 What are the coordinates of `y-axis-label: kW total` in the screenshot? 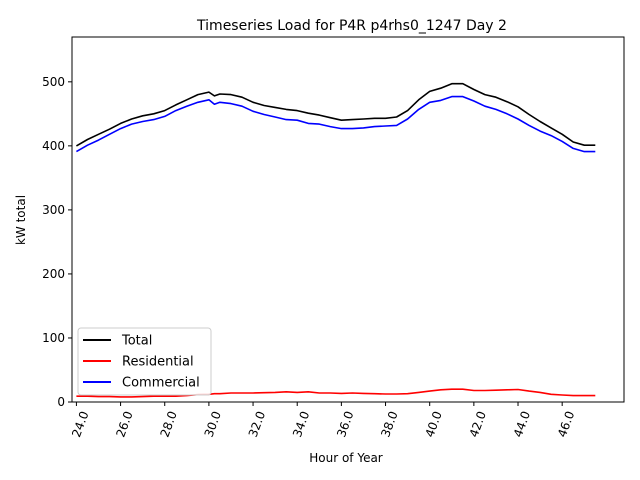 It's located at (21, 220).